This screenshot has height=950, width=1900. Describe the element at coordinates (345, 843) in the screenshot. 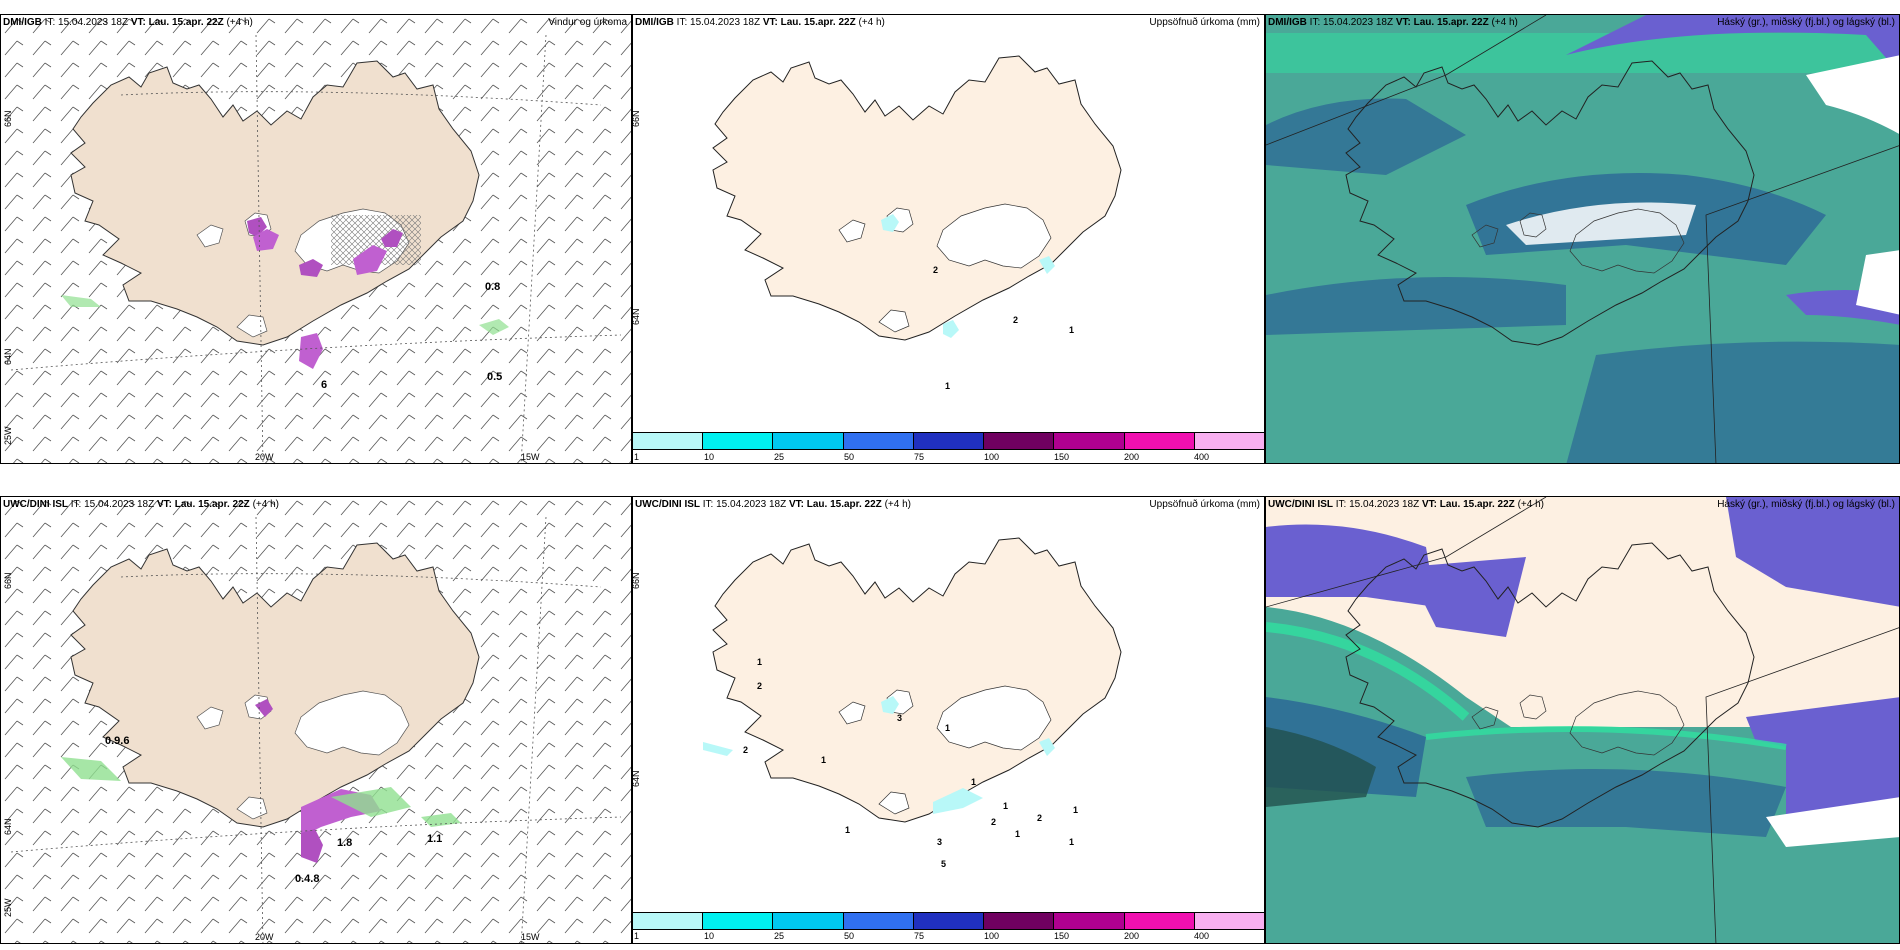

I see `value-label: 1.8` at that location.